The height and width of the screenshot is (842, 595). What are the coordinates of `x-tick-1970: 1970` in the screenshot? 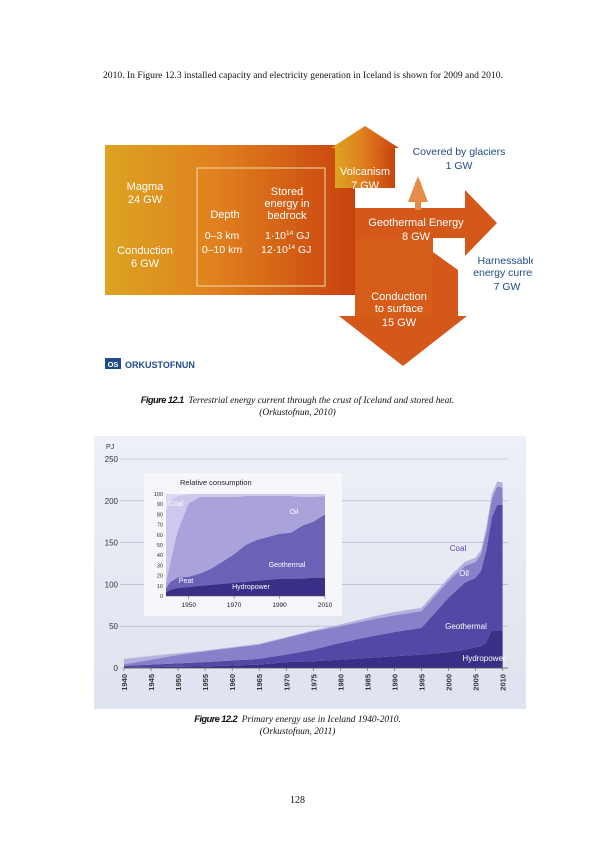 It's located at (286, 682).